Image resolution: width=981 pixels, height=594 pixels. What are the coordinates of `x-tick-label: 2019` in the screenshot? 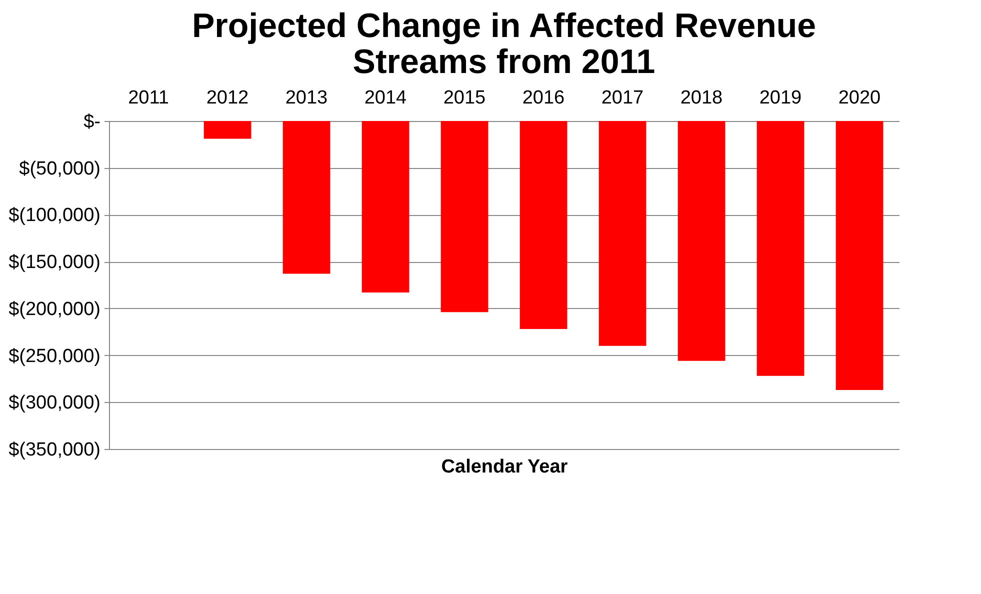 It's located at (780, 98).